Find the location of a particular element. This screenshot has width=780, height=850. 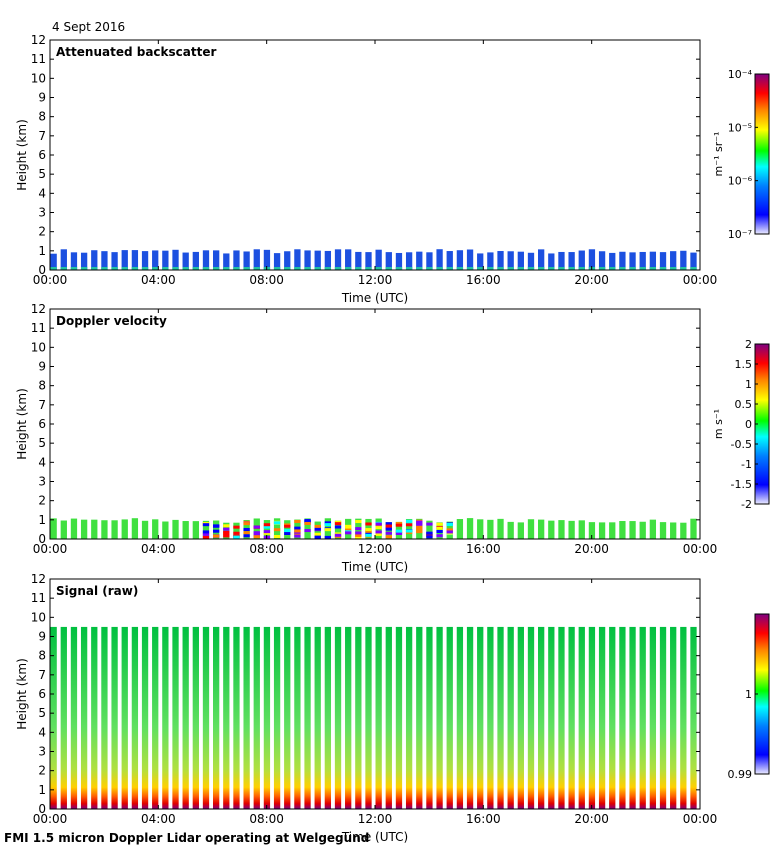

colorbar-tick-label: 1 is located at coordinates (748, 694).